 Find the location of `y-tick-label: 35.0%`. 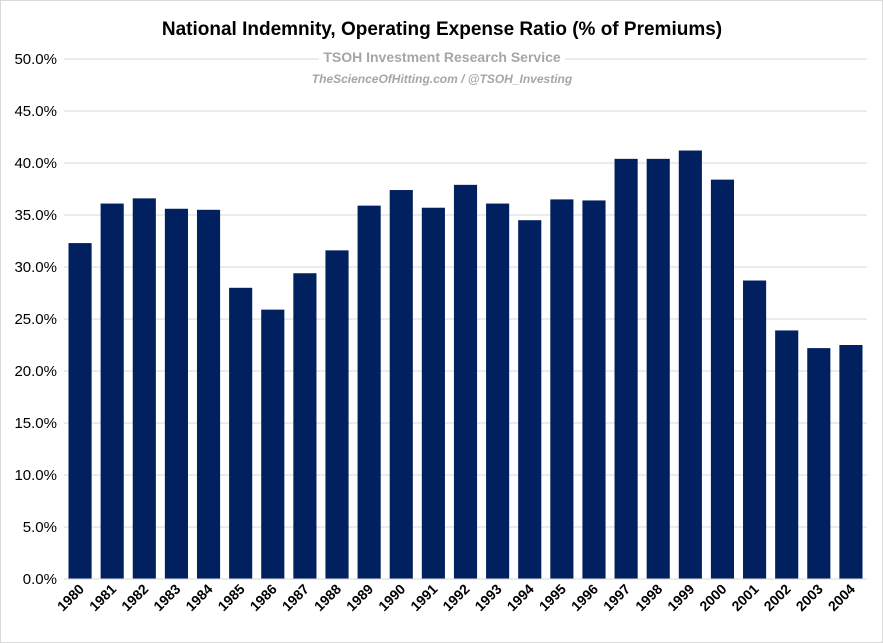

y-tick-label: 35.0% is located at coordinates (35, 215).